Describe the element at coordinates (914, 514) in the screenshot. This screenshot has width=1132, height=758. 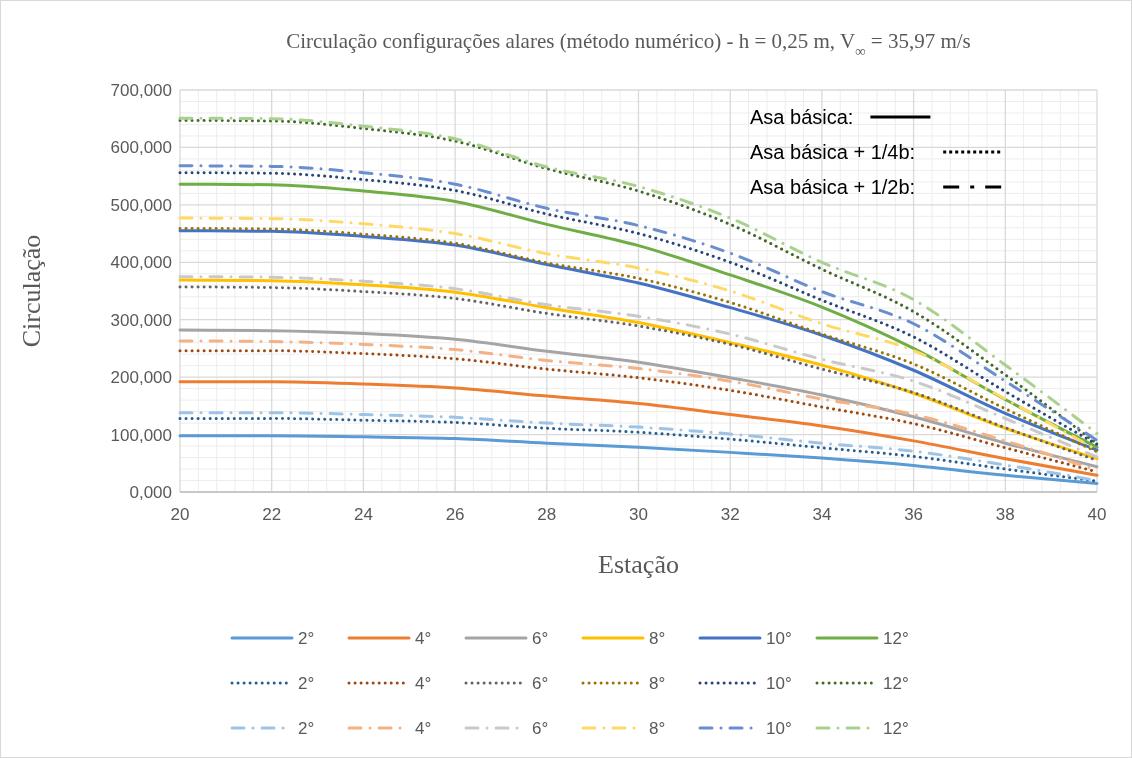
I see `x-tick-label: 36` at that location.